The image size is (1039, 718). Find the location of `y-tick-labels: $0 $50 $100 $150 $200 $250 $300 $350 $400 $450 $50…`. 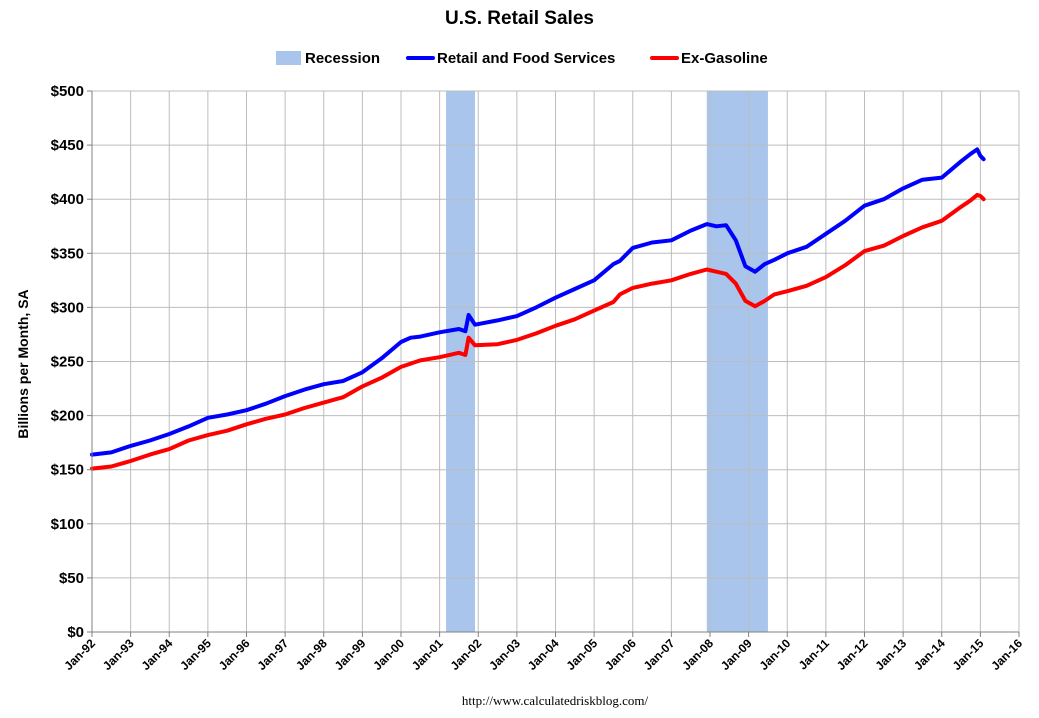

y-tick-labels: $0 $50 $100 $150 $200 $250 $300 $350 $400 $450 $50… is located at coordinates (67, 362).